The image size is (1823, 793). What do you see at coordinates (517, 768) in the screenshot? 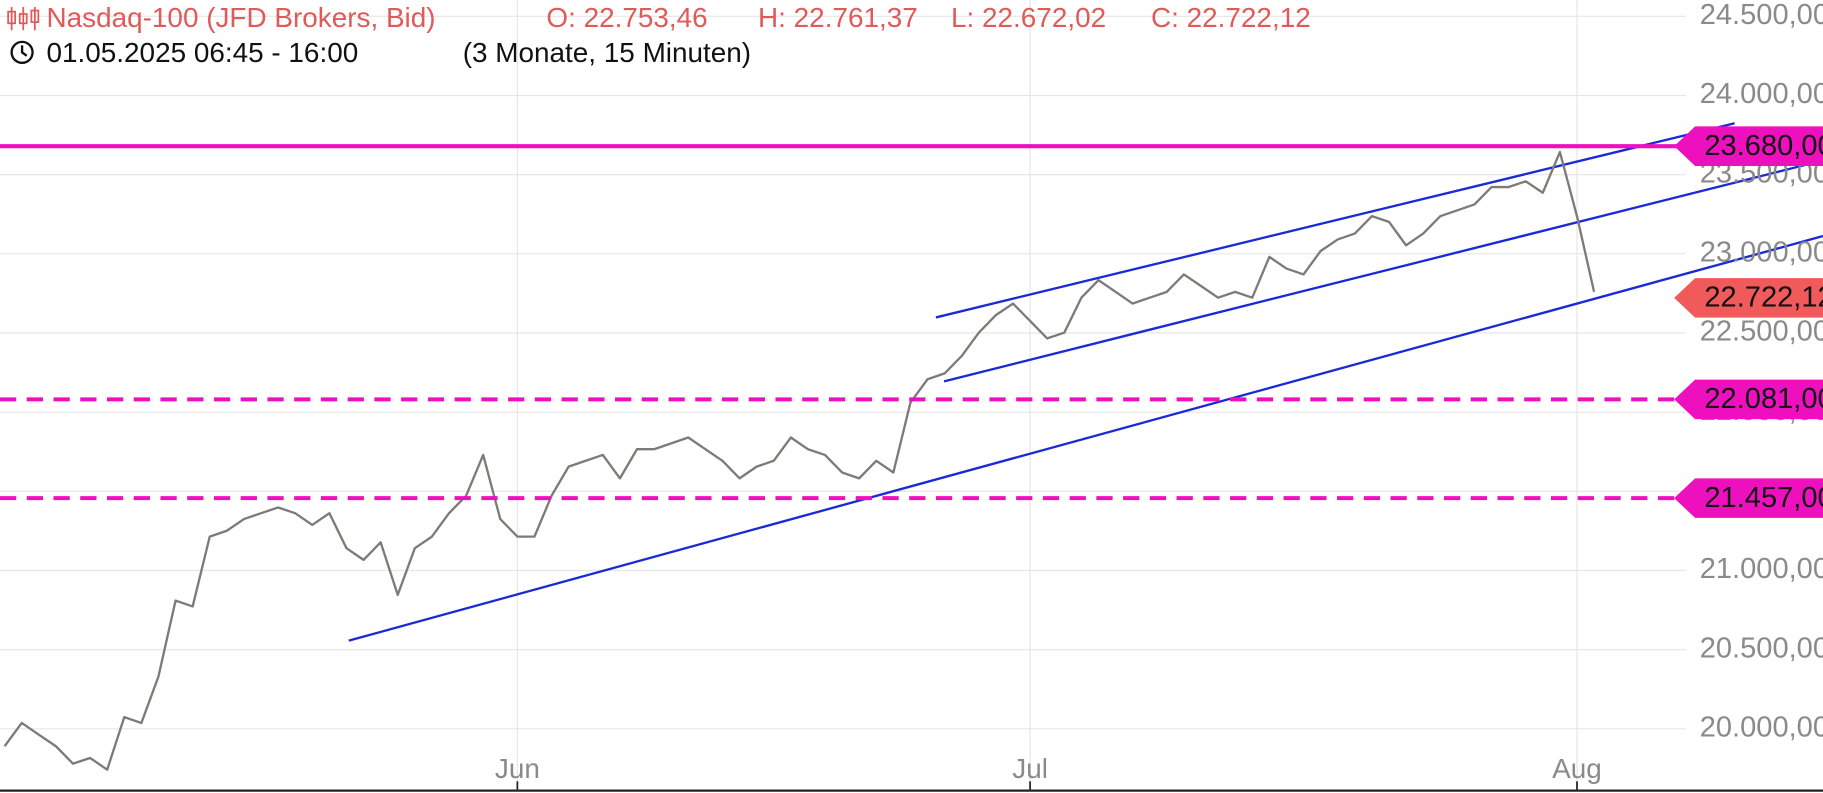
I see `x-tick-label: Jun` at bounding box center [517, 768].